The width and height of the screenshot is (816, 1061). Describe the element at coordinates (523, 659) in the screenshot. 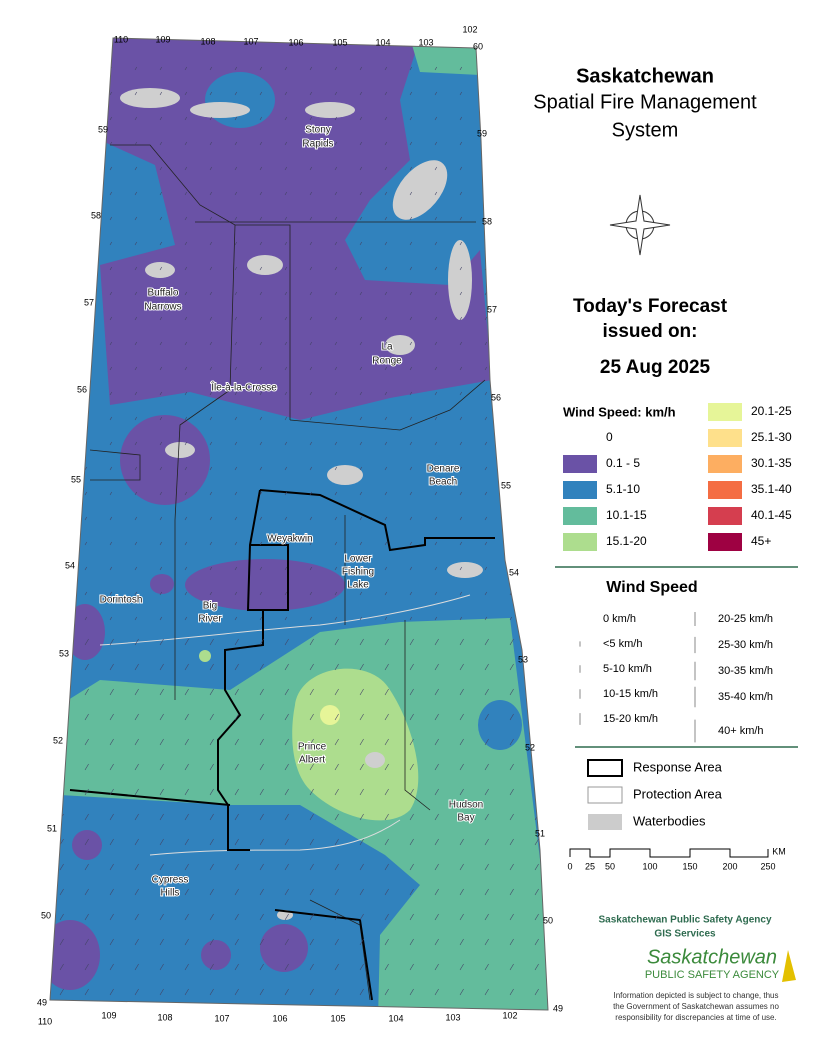

I see `graticule-label: 53` at that location.